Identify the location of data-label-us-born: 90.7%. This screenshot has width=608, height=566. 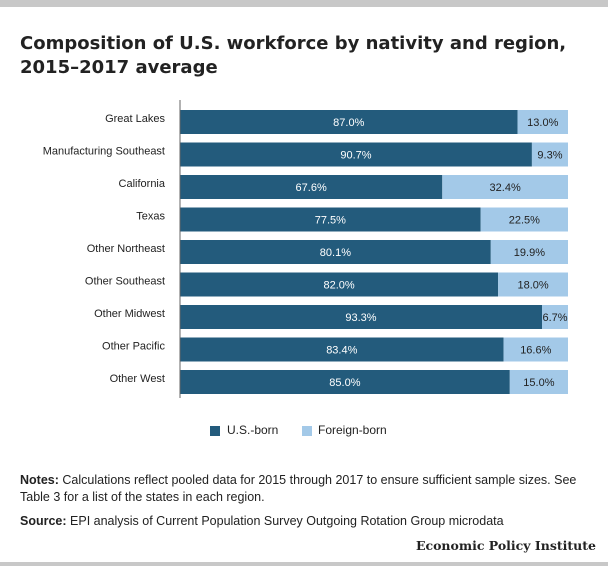
(355, 155).